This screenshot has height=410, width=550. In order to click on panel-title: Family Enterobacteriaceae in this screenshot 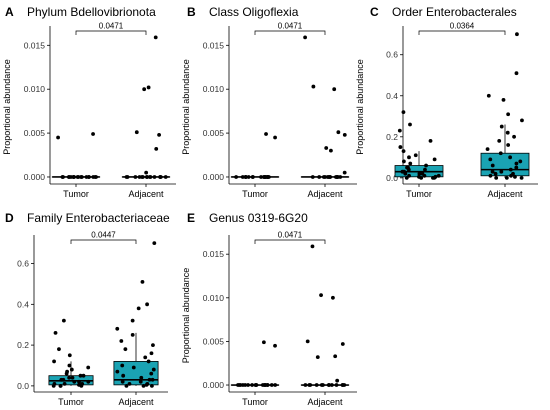, I will do `click(98, 218)`.